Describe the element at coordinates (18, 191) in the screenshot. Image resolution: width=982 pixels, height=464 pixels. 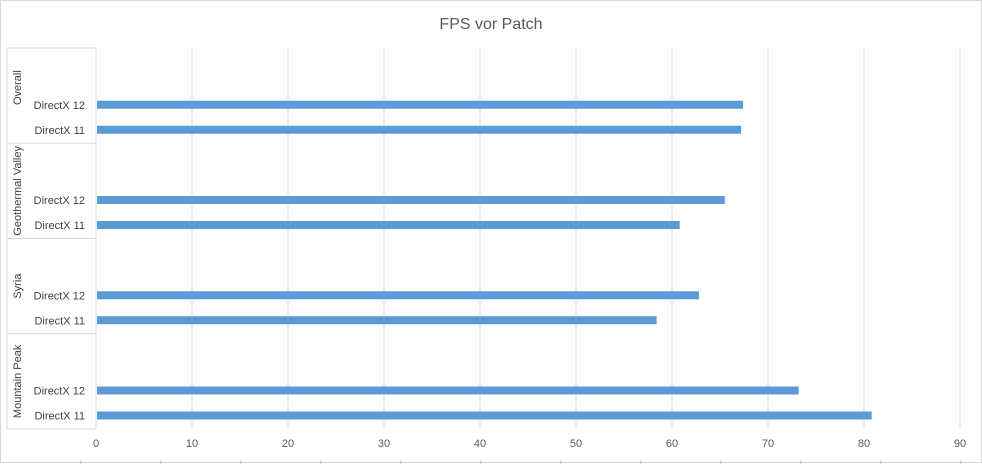
I see `group-label: Geothermal Valley` at that location.